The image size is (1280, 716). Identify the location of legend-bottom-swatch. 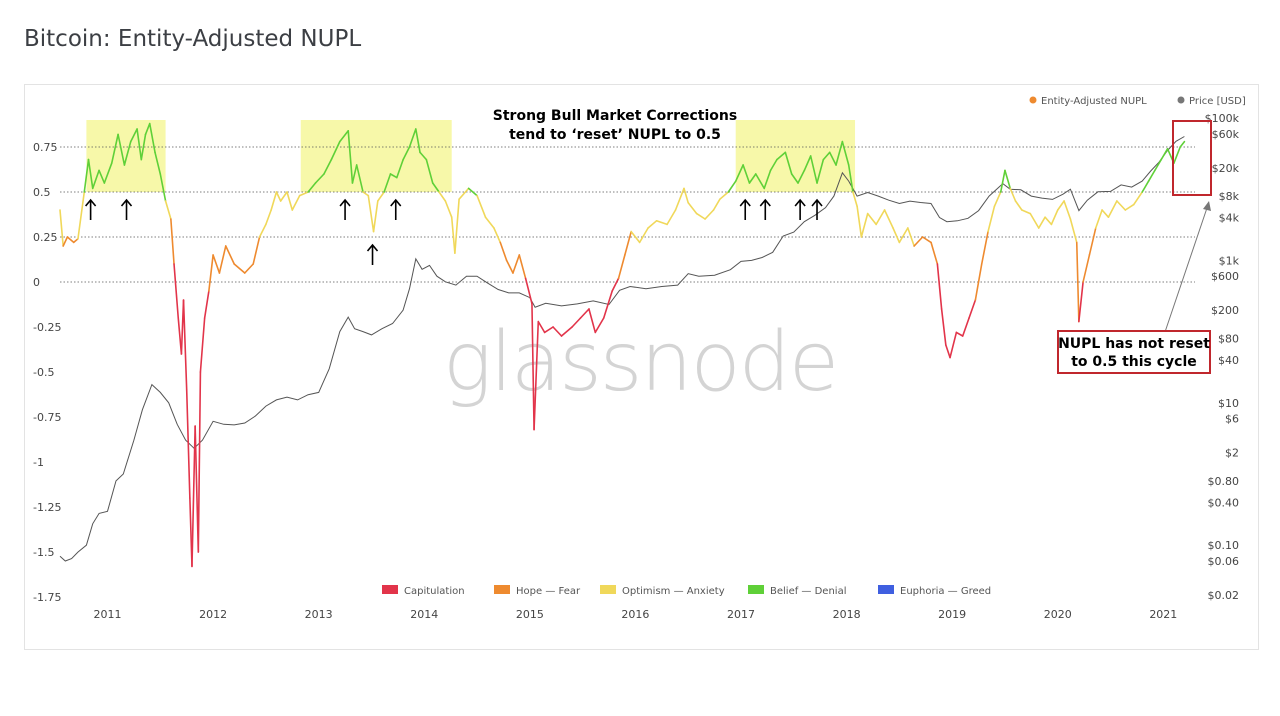
(886, 589).